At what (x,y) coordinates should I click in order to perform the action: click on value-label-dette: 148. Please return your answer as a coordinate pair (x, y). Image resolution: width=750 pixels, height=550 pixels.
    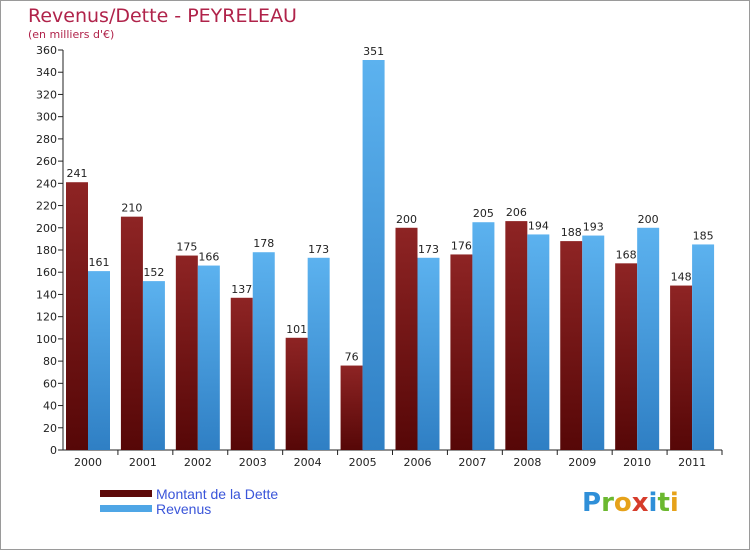
    Looking at the image, I should click on (681, 277).